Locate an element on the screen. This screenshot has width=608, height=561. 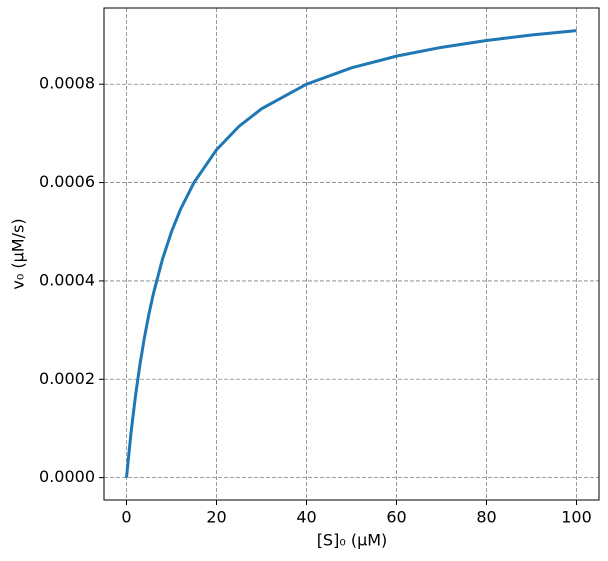
y-tick-label: 0.0004 is located at coordinates (67, 279).